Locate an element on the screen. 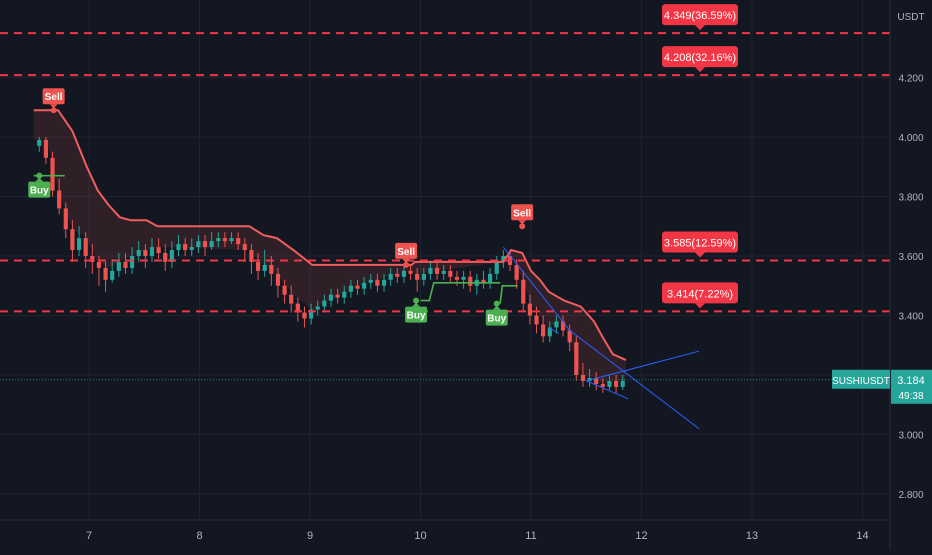  time-axis-bg is located at coordinates (445, 535).